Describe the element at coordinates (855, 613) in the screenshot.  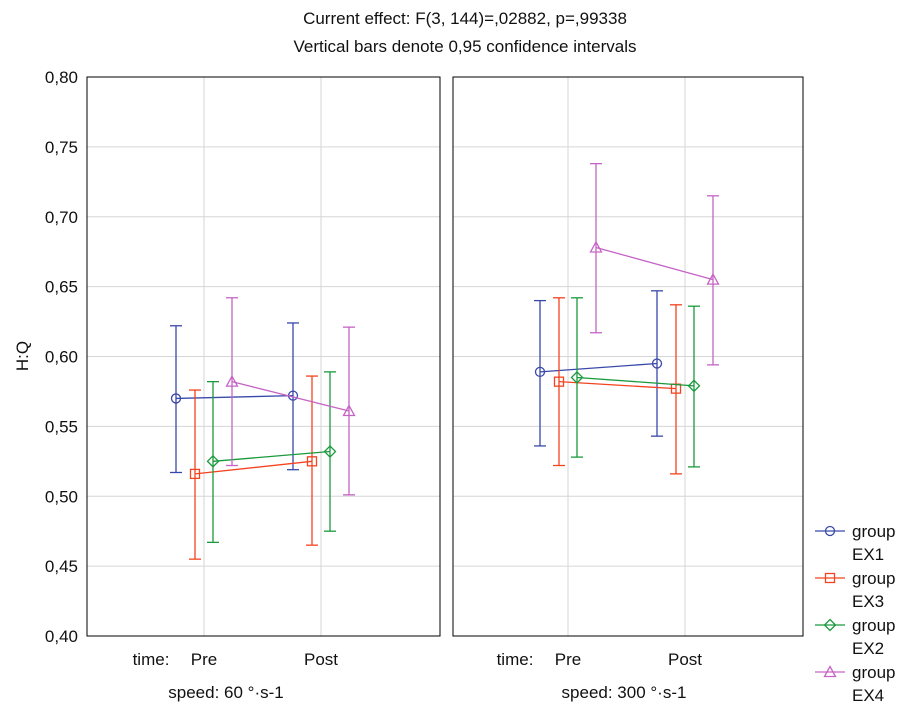
I see `legend: group EX1 group EX3 group EX2 group EX4` at that location.